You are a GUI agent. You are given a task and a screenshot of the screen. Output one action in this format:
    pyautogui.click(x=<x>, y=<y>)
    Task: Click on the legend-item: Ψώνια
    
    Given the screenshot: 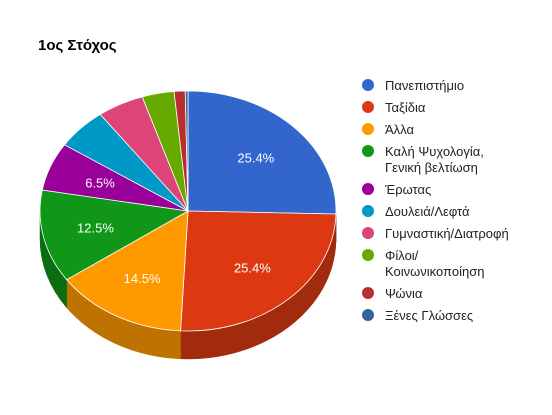 What is the action you would take?
    pyautogui.click(x=392, y=293)
    